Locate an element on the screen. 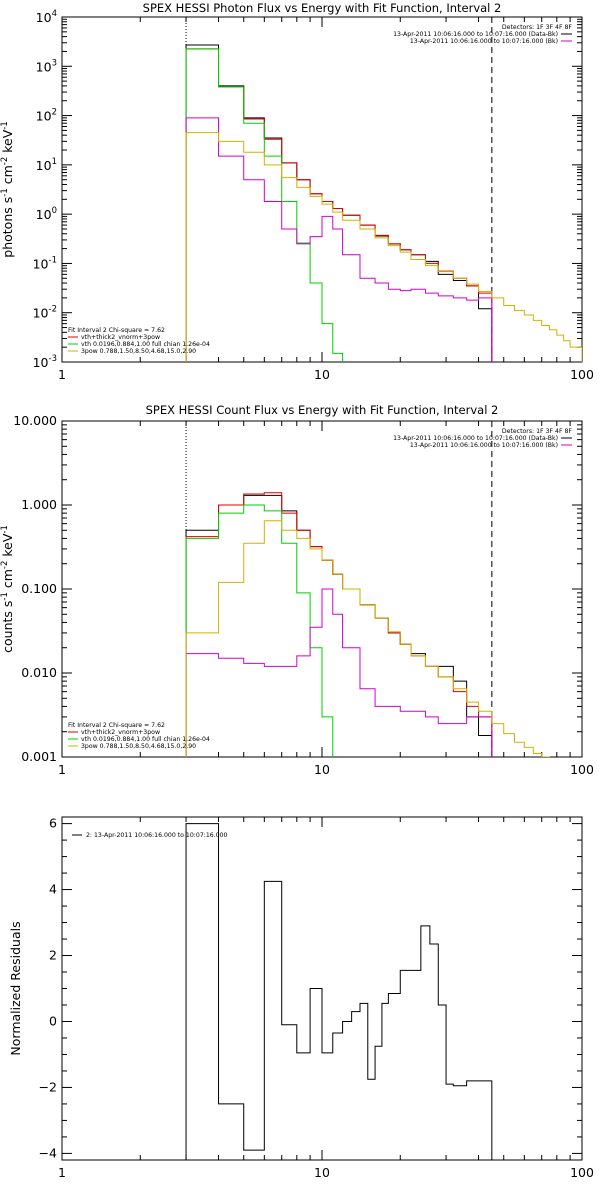 This screenshot has height=1200, width=600. y-tick-label: 0 is located at coordinates (53, 1020).